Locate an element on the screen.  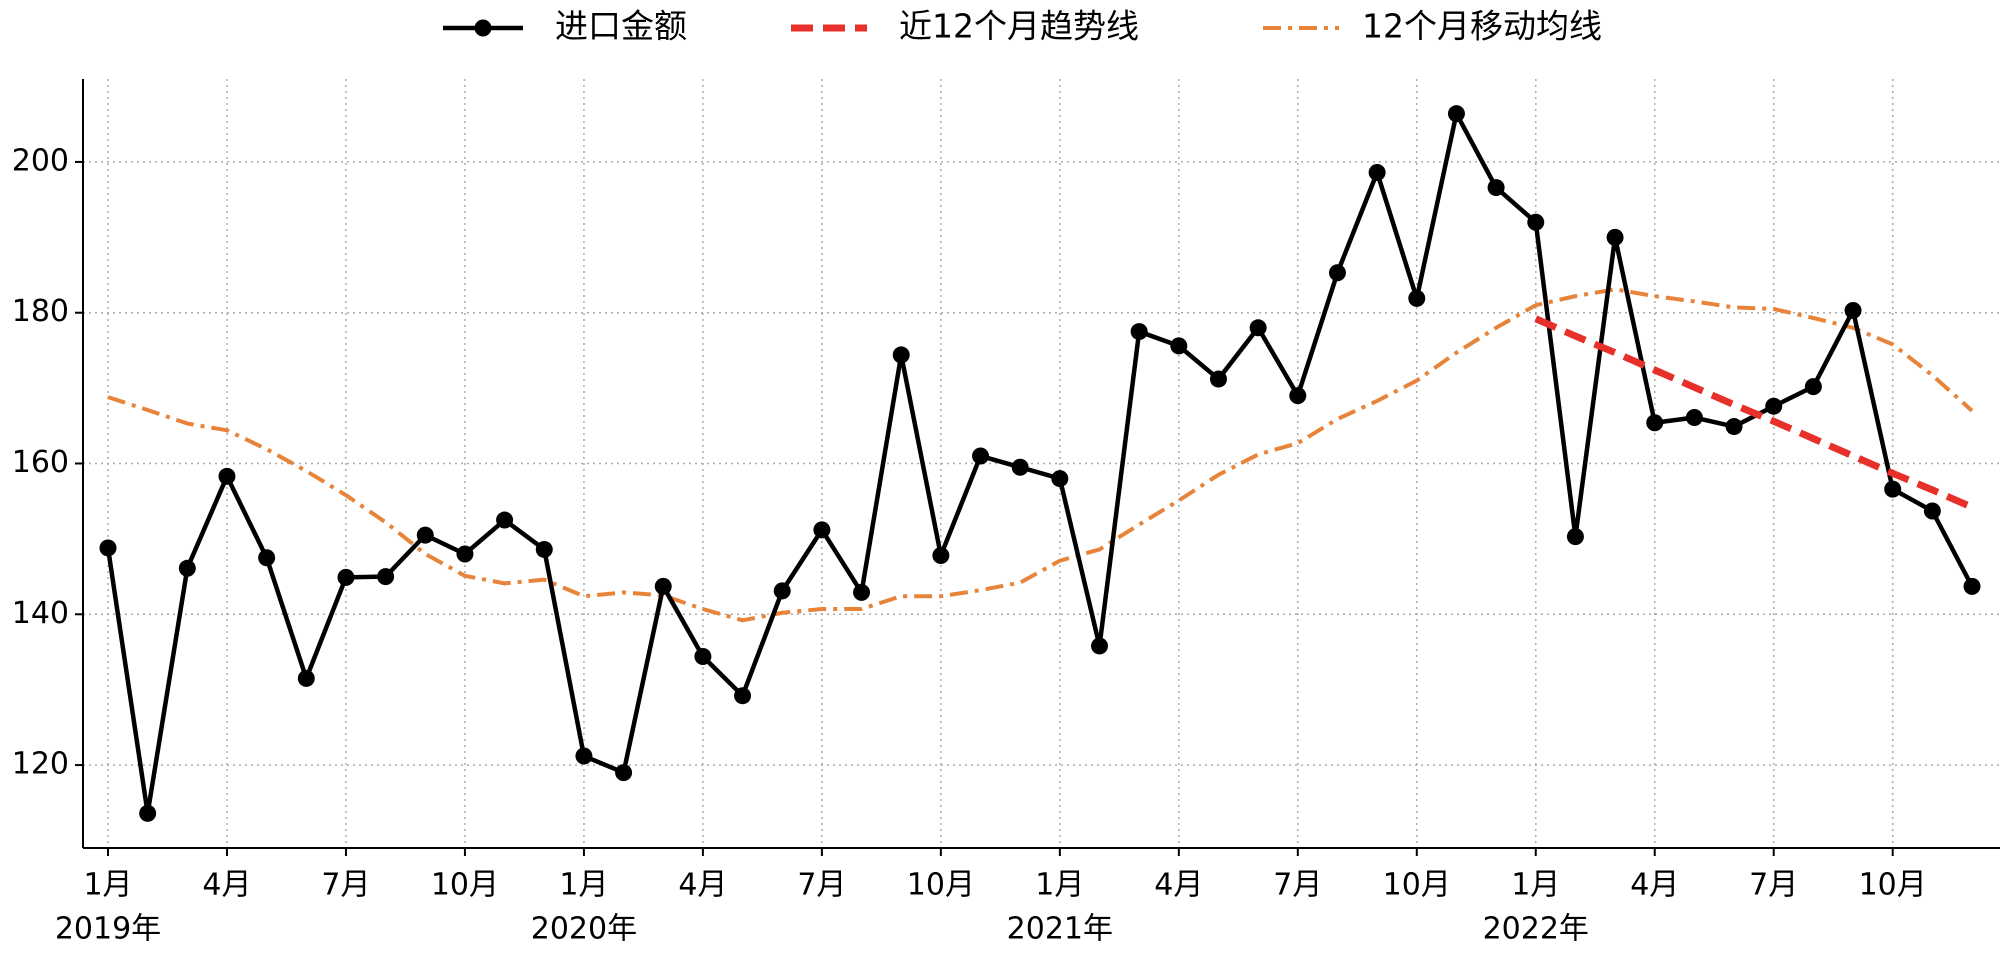
x-year-label: 2022年 is located at coordinates (1536, 929).